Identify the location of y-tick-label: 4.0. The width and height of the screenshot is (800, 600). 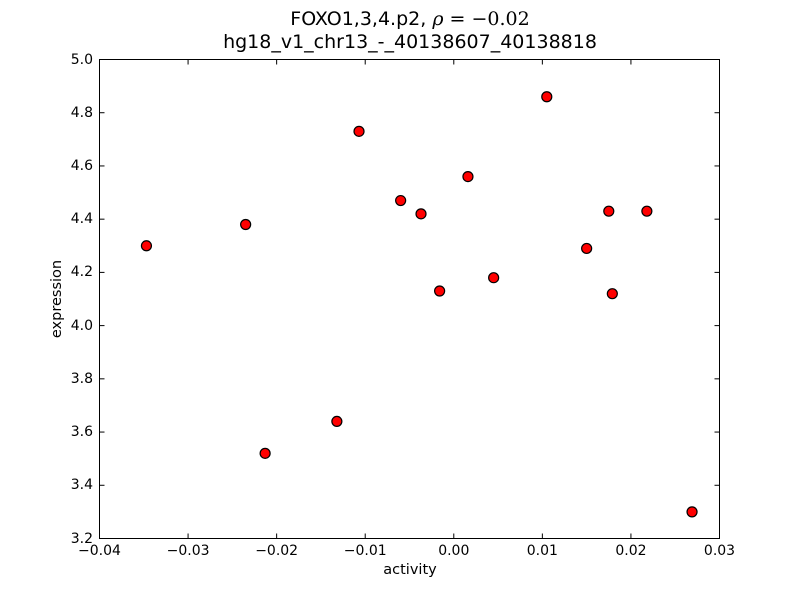
(81, 325).